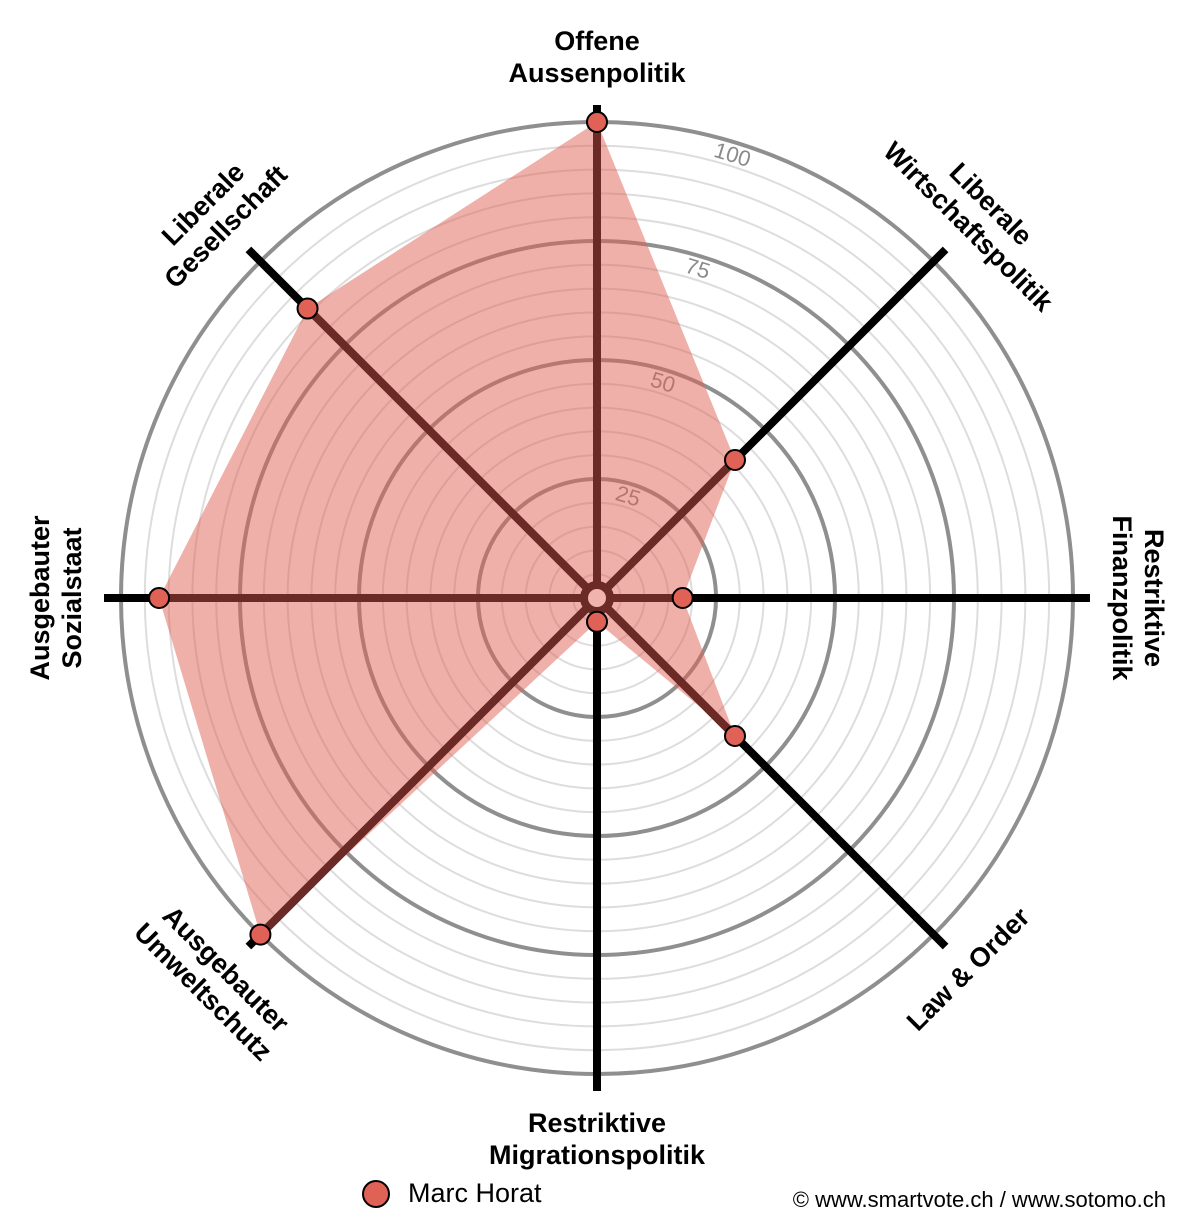  I want to click on axis-label-line: Ausgebauter, so click(40, 598).